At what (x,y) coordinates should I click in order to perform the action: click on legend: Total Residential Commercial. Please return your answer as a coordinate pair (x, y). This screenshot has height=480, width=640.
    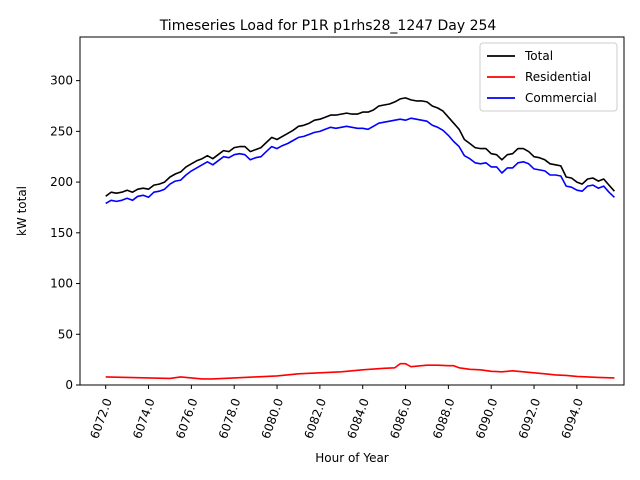
    Looking at the image, I should click on (548, 77).